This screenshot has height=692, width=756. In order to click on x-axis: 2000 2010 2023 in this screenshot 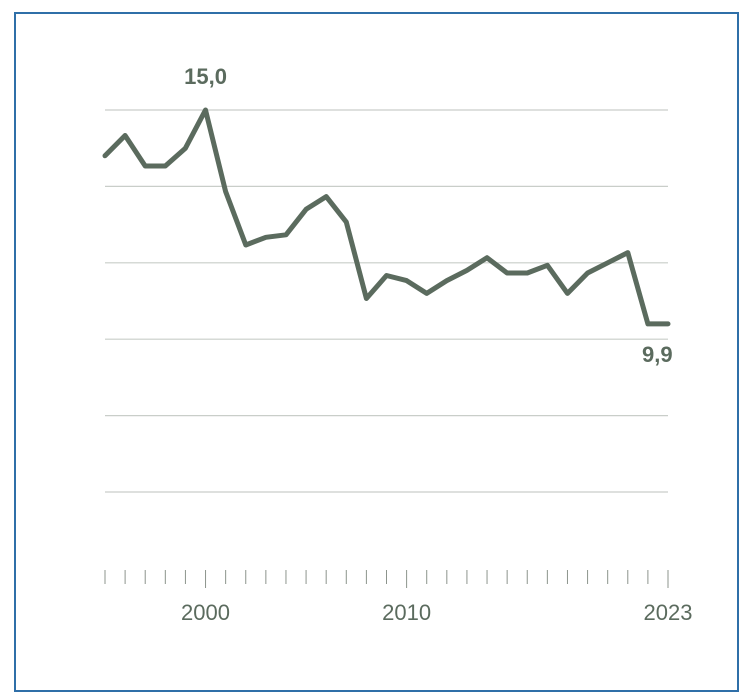, I will do `click(398, 597)`.